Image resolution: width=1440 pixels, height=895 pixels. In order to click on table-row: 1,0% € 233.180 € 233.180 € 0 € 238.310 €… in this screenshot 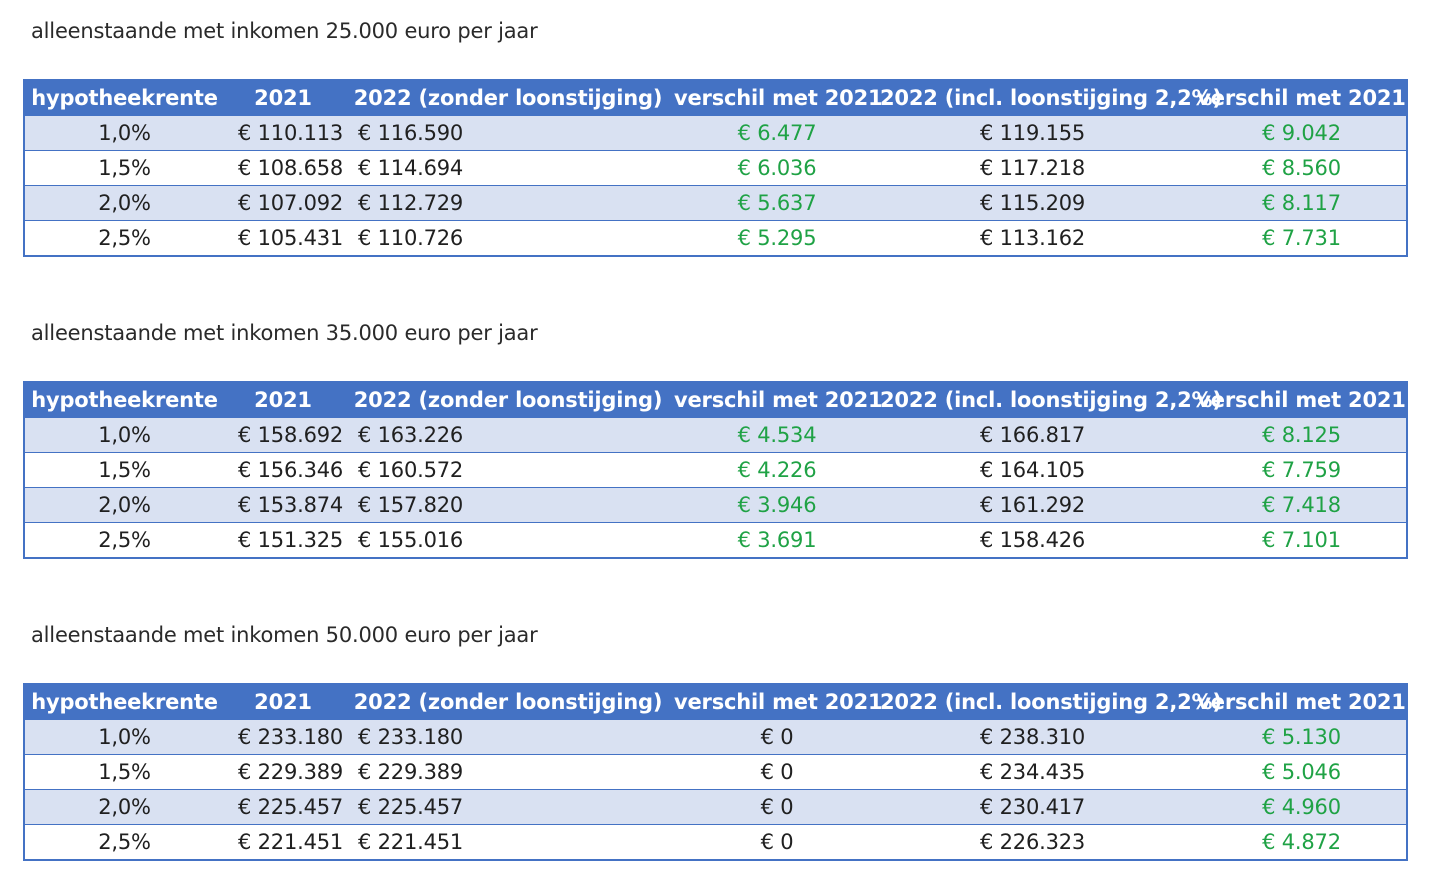, I will do `click(715, 737)`.